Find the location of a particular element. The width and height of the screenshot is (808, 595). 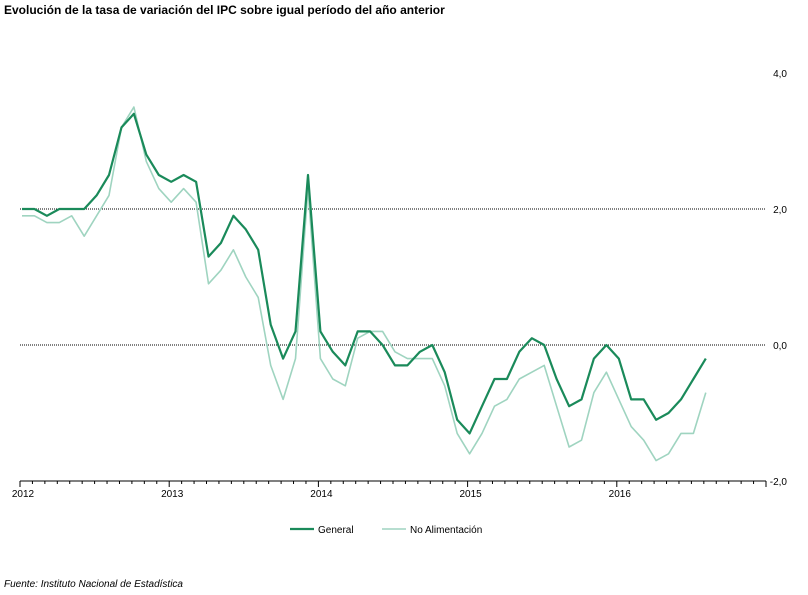

x-tick-label: 2013 is located at coordinates (172, 494).